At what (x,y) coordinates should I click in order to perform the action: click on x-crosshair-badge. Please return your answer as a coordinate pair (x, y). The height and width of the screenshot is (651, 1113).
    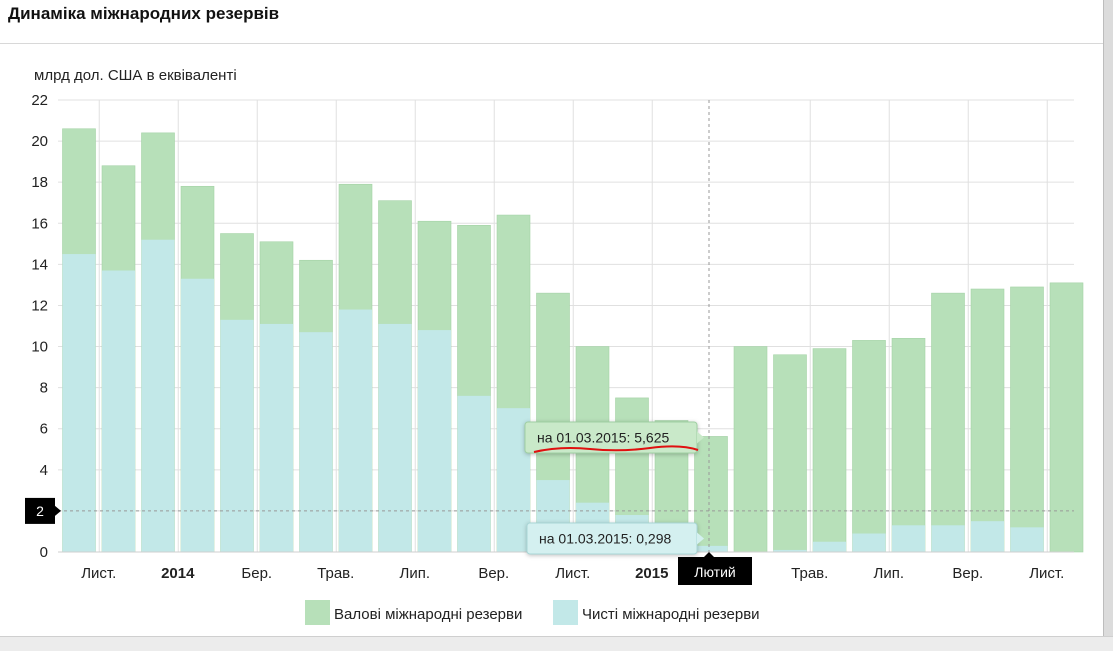
    Looking at the image, I should click on (715, 571).